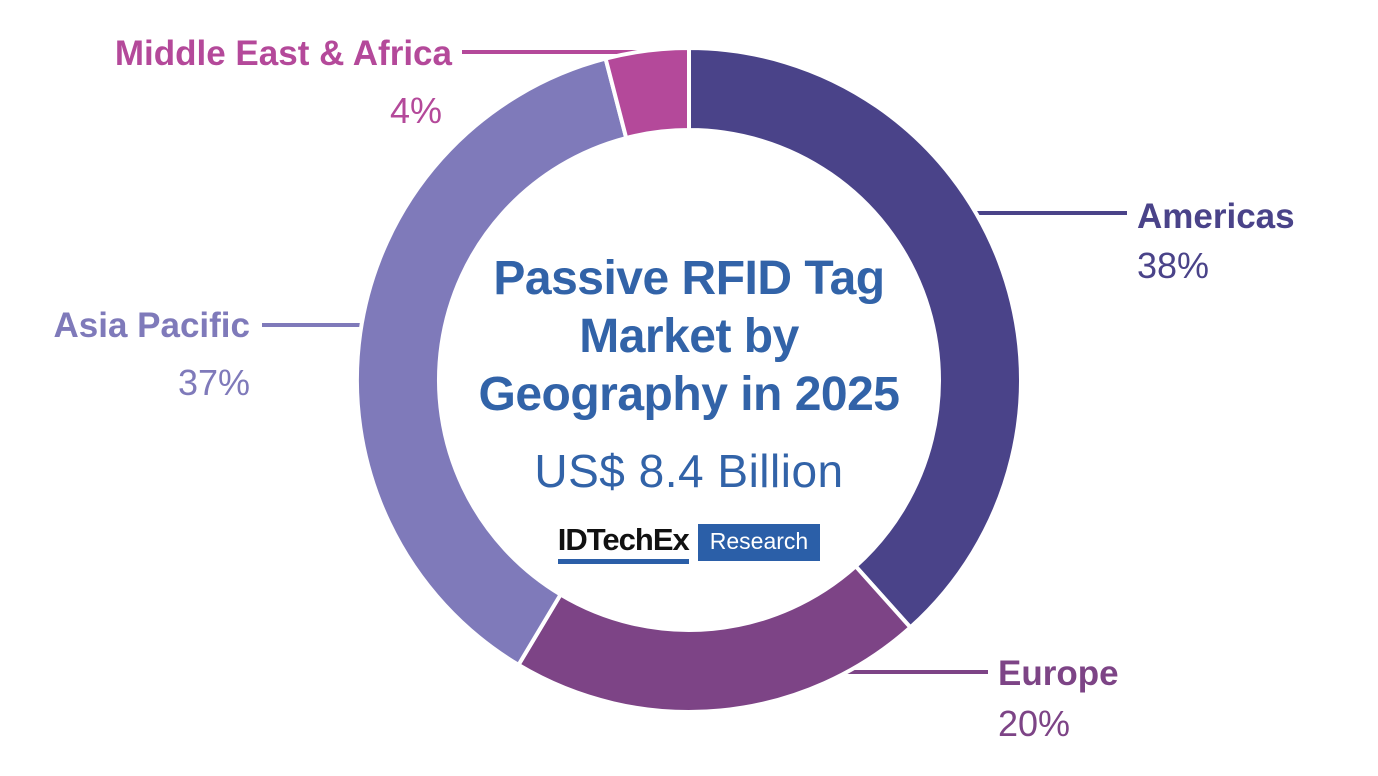 The height and width of the screenshot is (776, 1378). Describe the element at coordinates (152, 354) in the screenshot. I see `callout-asia-pacific: Asia Pacific 37%` at that location.